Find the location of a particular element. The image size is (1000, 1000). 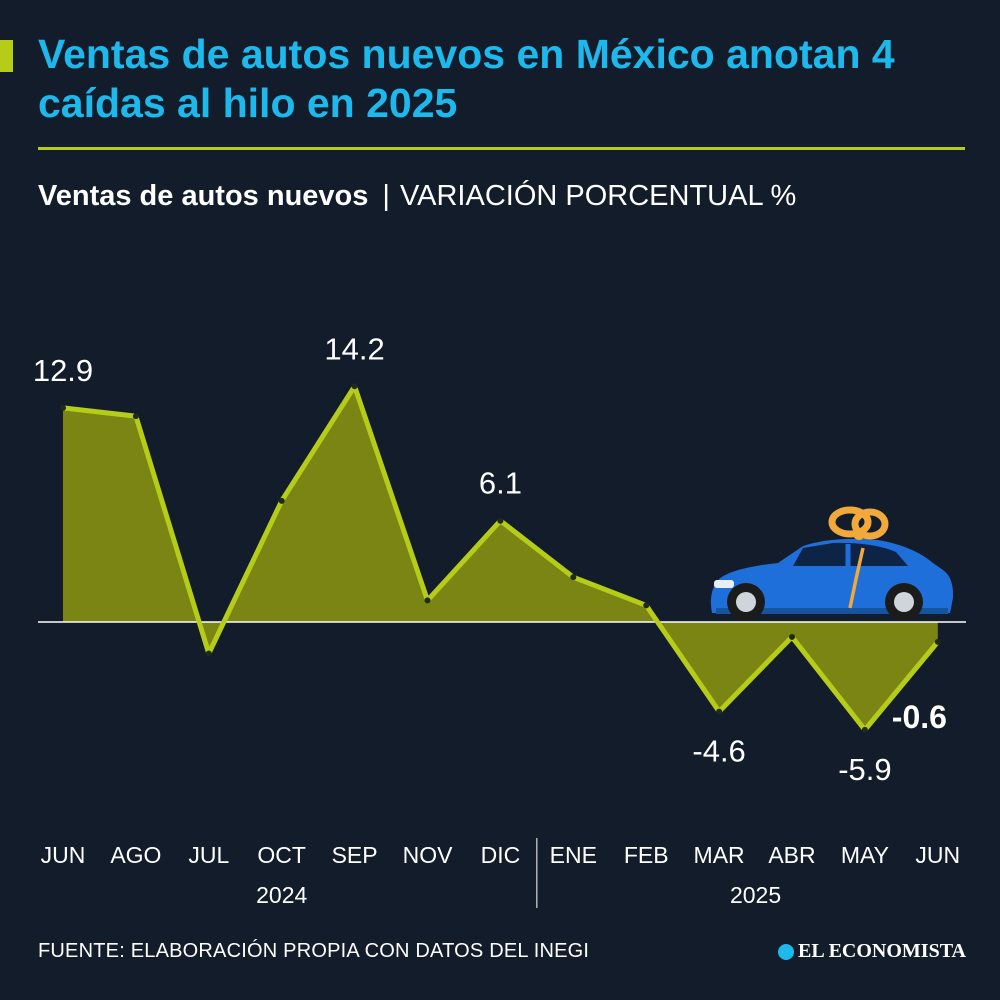

data-label: 6.1 is located at coordinates (500, 483).